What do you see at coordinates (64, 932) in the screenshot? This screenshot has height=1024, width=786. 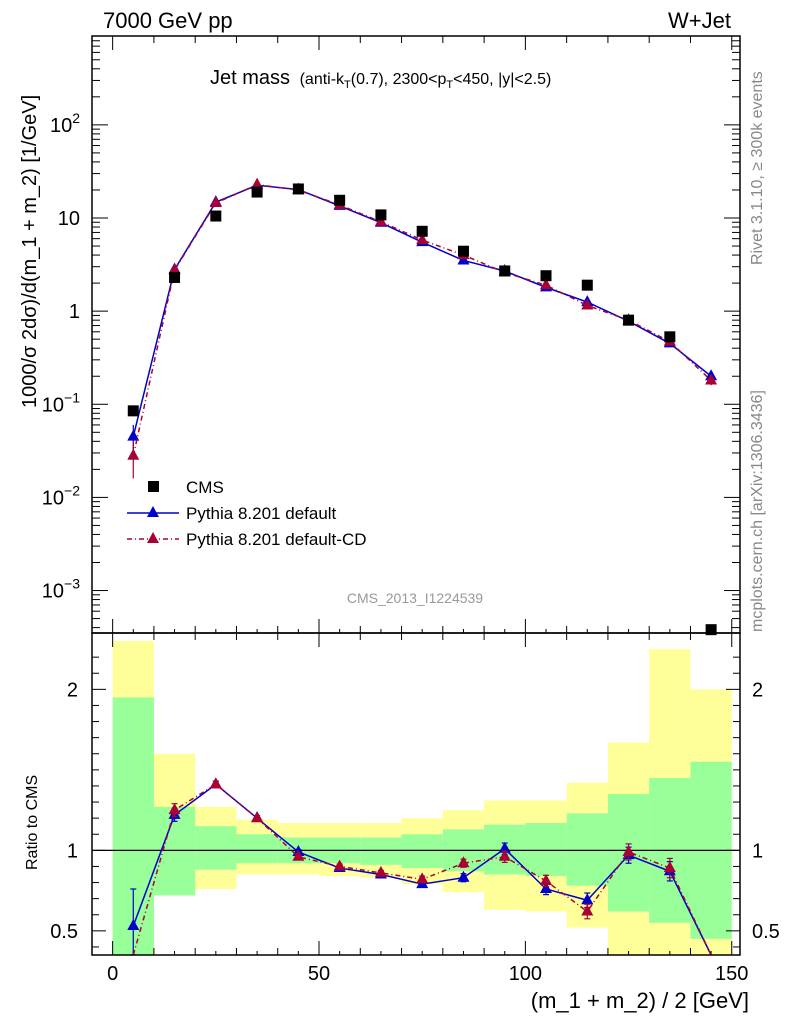 I see `ratio-tick-label-left-2: 0.5` at bounding box center [64, 932].